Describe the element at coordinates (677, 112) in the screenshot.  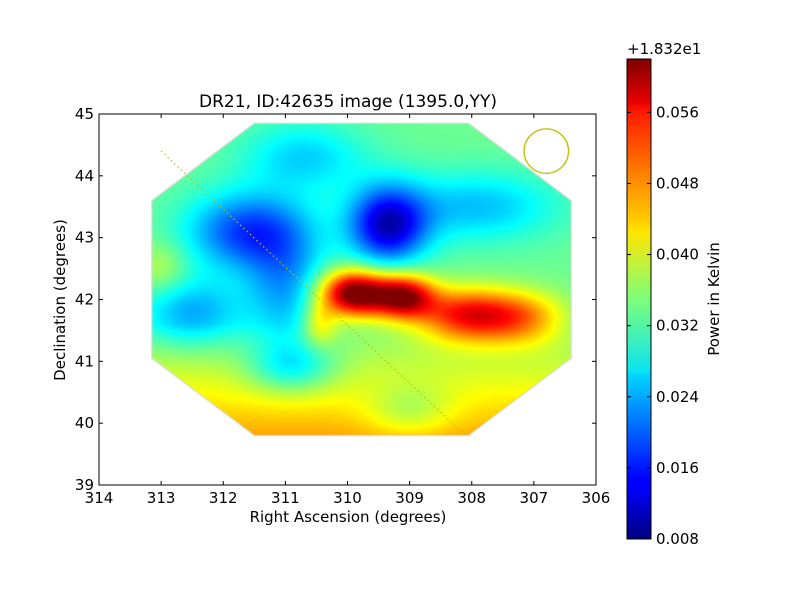
I see `colorbar-tick-label: 0.056` at that location.